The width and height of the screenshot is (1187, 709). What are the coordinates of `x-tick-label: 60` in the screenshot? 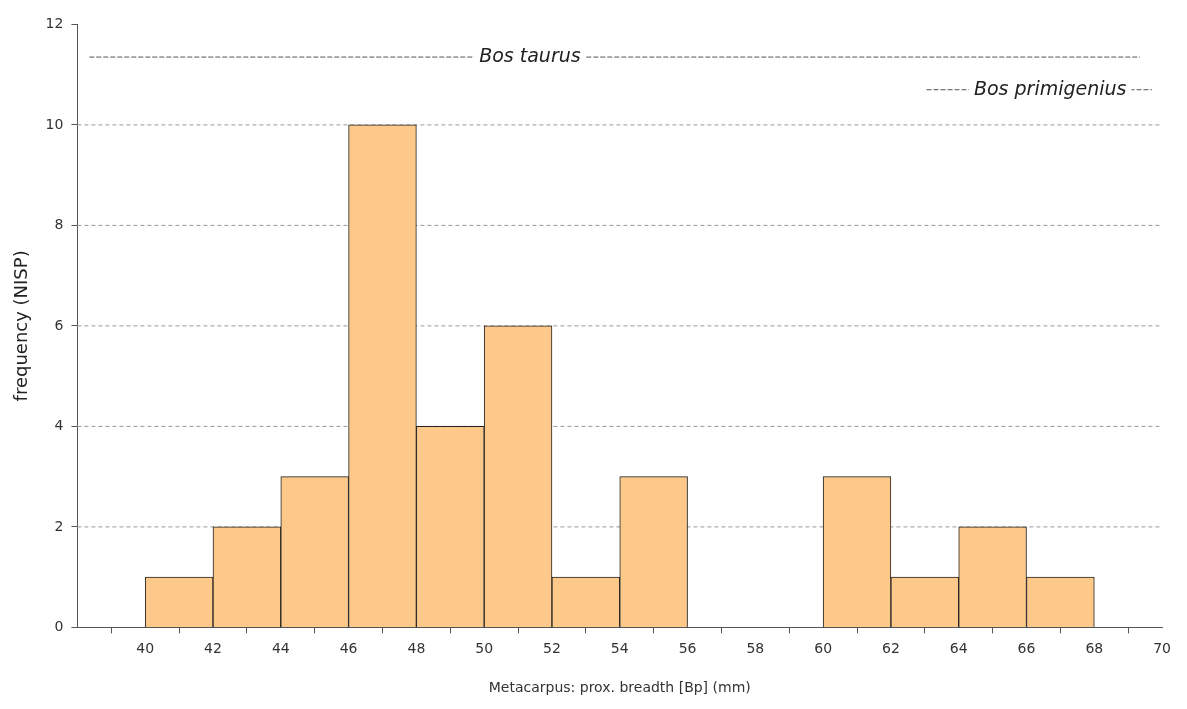 It's located at (823, 648).